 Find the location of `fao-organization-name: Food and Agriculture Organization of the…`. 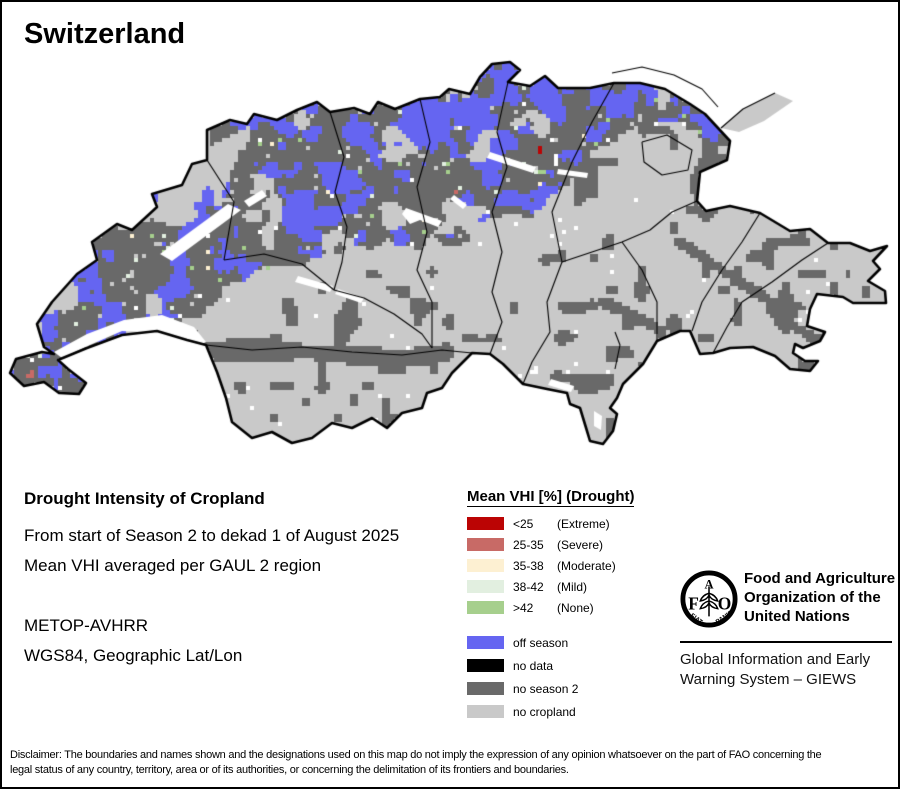

fao-organization-name: Food and Agriculture Organization of the… is located at coordinates (820, 597).